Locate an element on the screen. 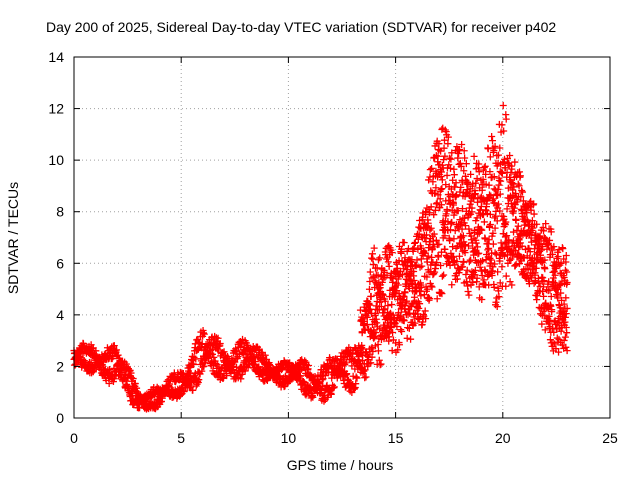 This screenshot has width=640, height=480. x-tick-label: 0 is located at coordinates (74, 438).